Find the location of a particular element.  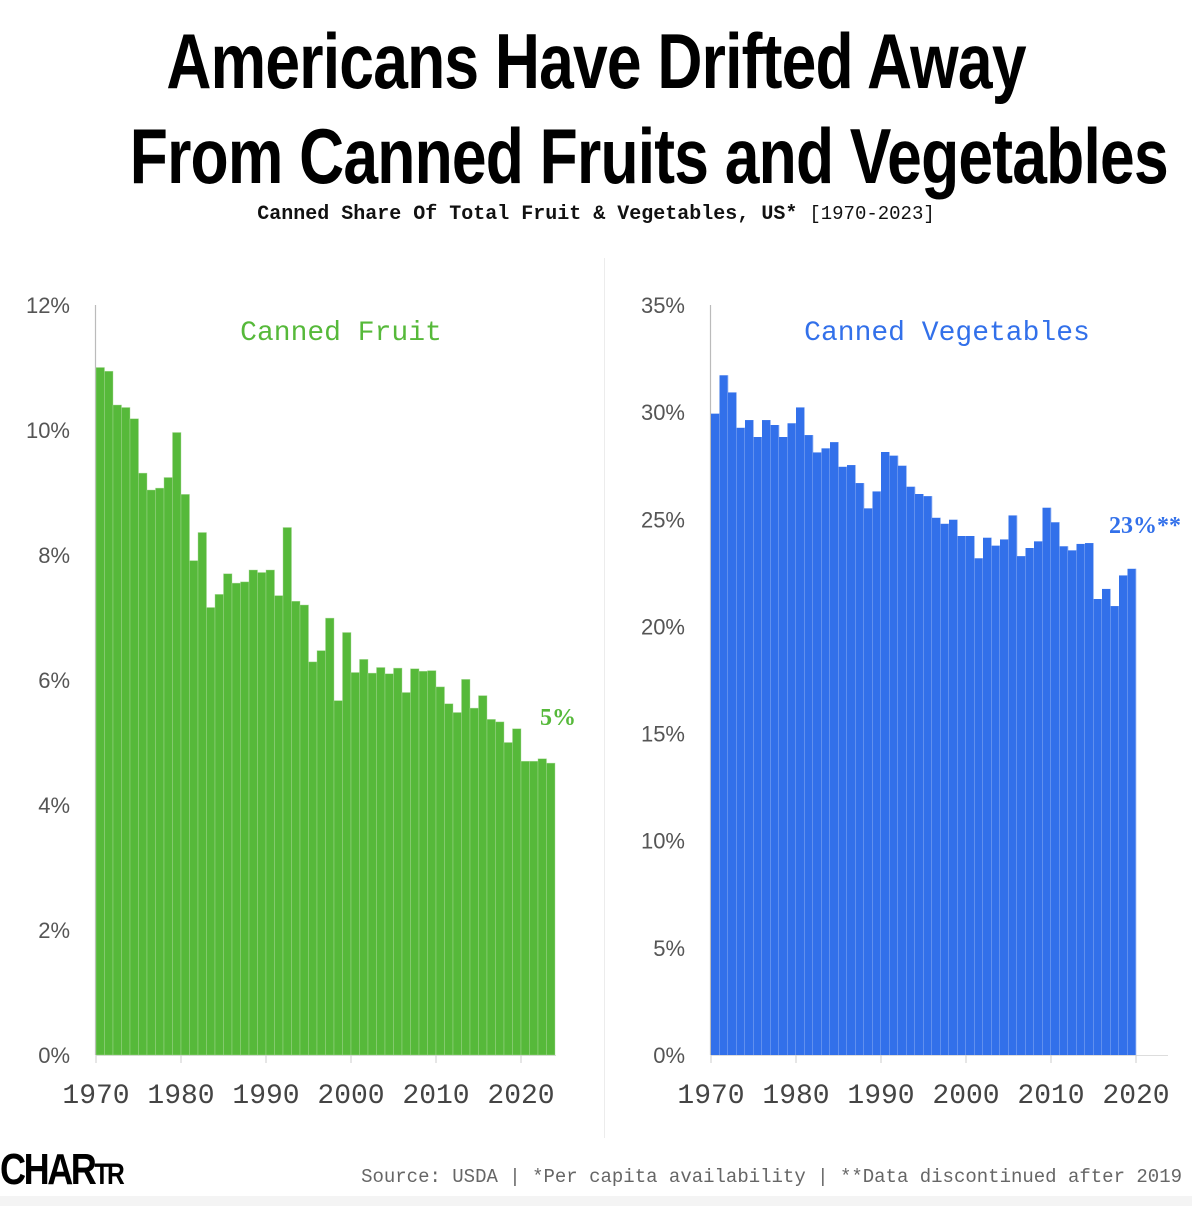

fruit-bar-1985 is located at coordinates (228, 814).